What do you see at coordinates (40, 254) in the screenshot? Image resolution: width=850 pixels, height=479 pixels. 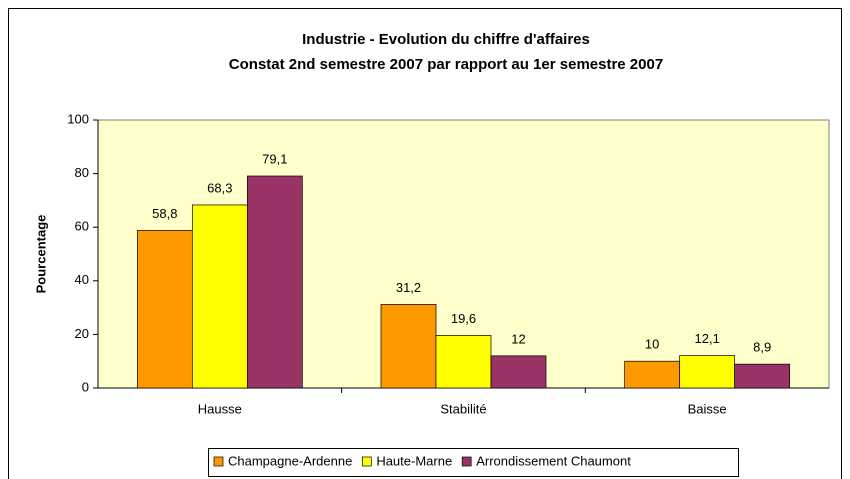 I see `y-axis-label: Pourcentage` at bounding box center [40, 254].